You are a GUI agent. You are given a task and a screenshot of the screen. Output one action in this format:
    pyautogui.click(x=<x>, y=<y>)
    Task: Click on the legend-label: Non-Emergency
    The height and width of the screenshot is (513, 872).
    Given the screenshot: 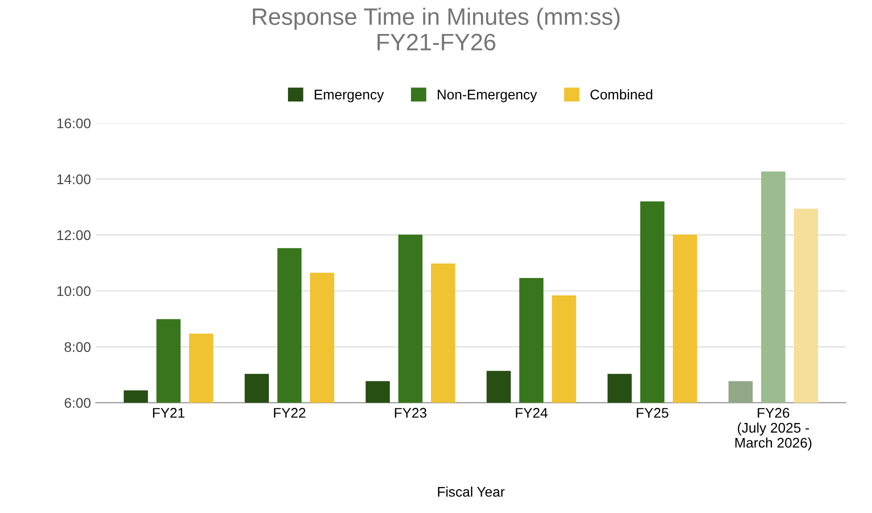 What is the action you would take?
    pyautogui.click(x=487, y=96)
    